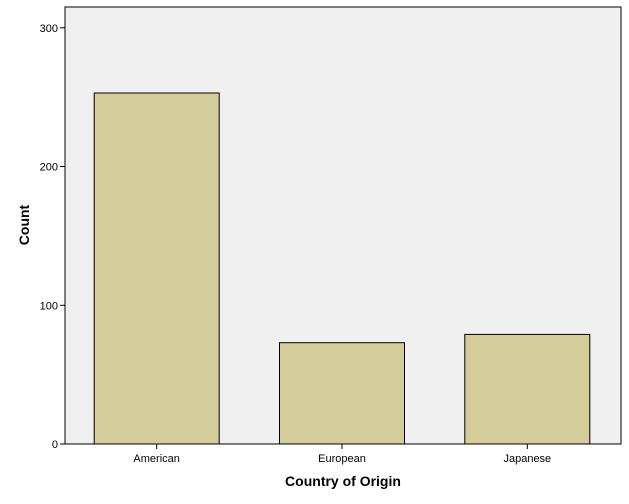  What do you see at coordinates (49, 29) in the screenshot?
I see `y-tick-label: 300` at bounding box center [49, 29].